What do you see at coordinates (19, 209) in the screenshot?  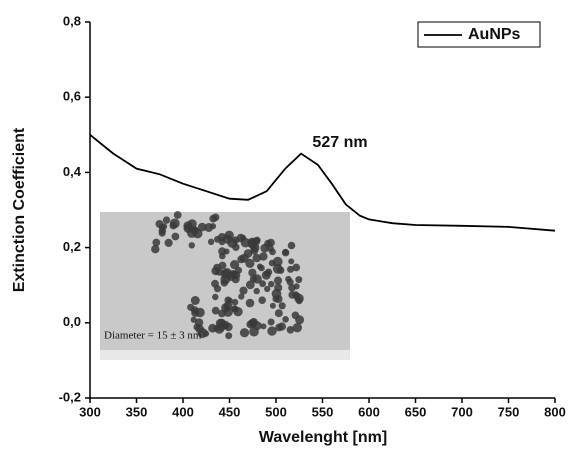 I see `y-axis-label: Extinction Coefficient` at bounding box center [19, 209].